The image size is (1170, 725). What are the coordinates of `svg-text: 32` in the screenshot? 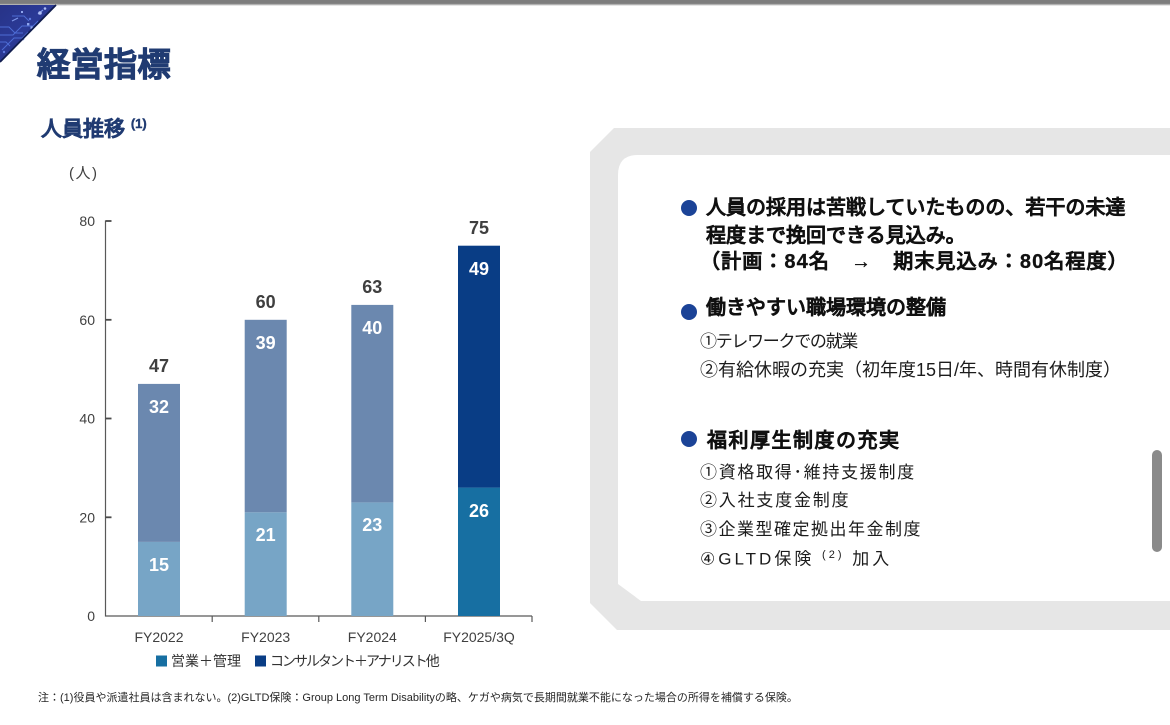 It's located at (159, 407).